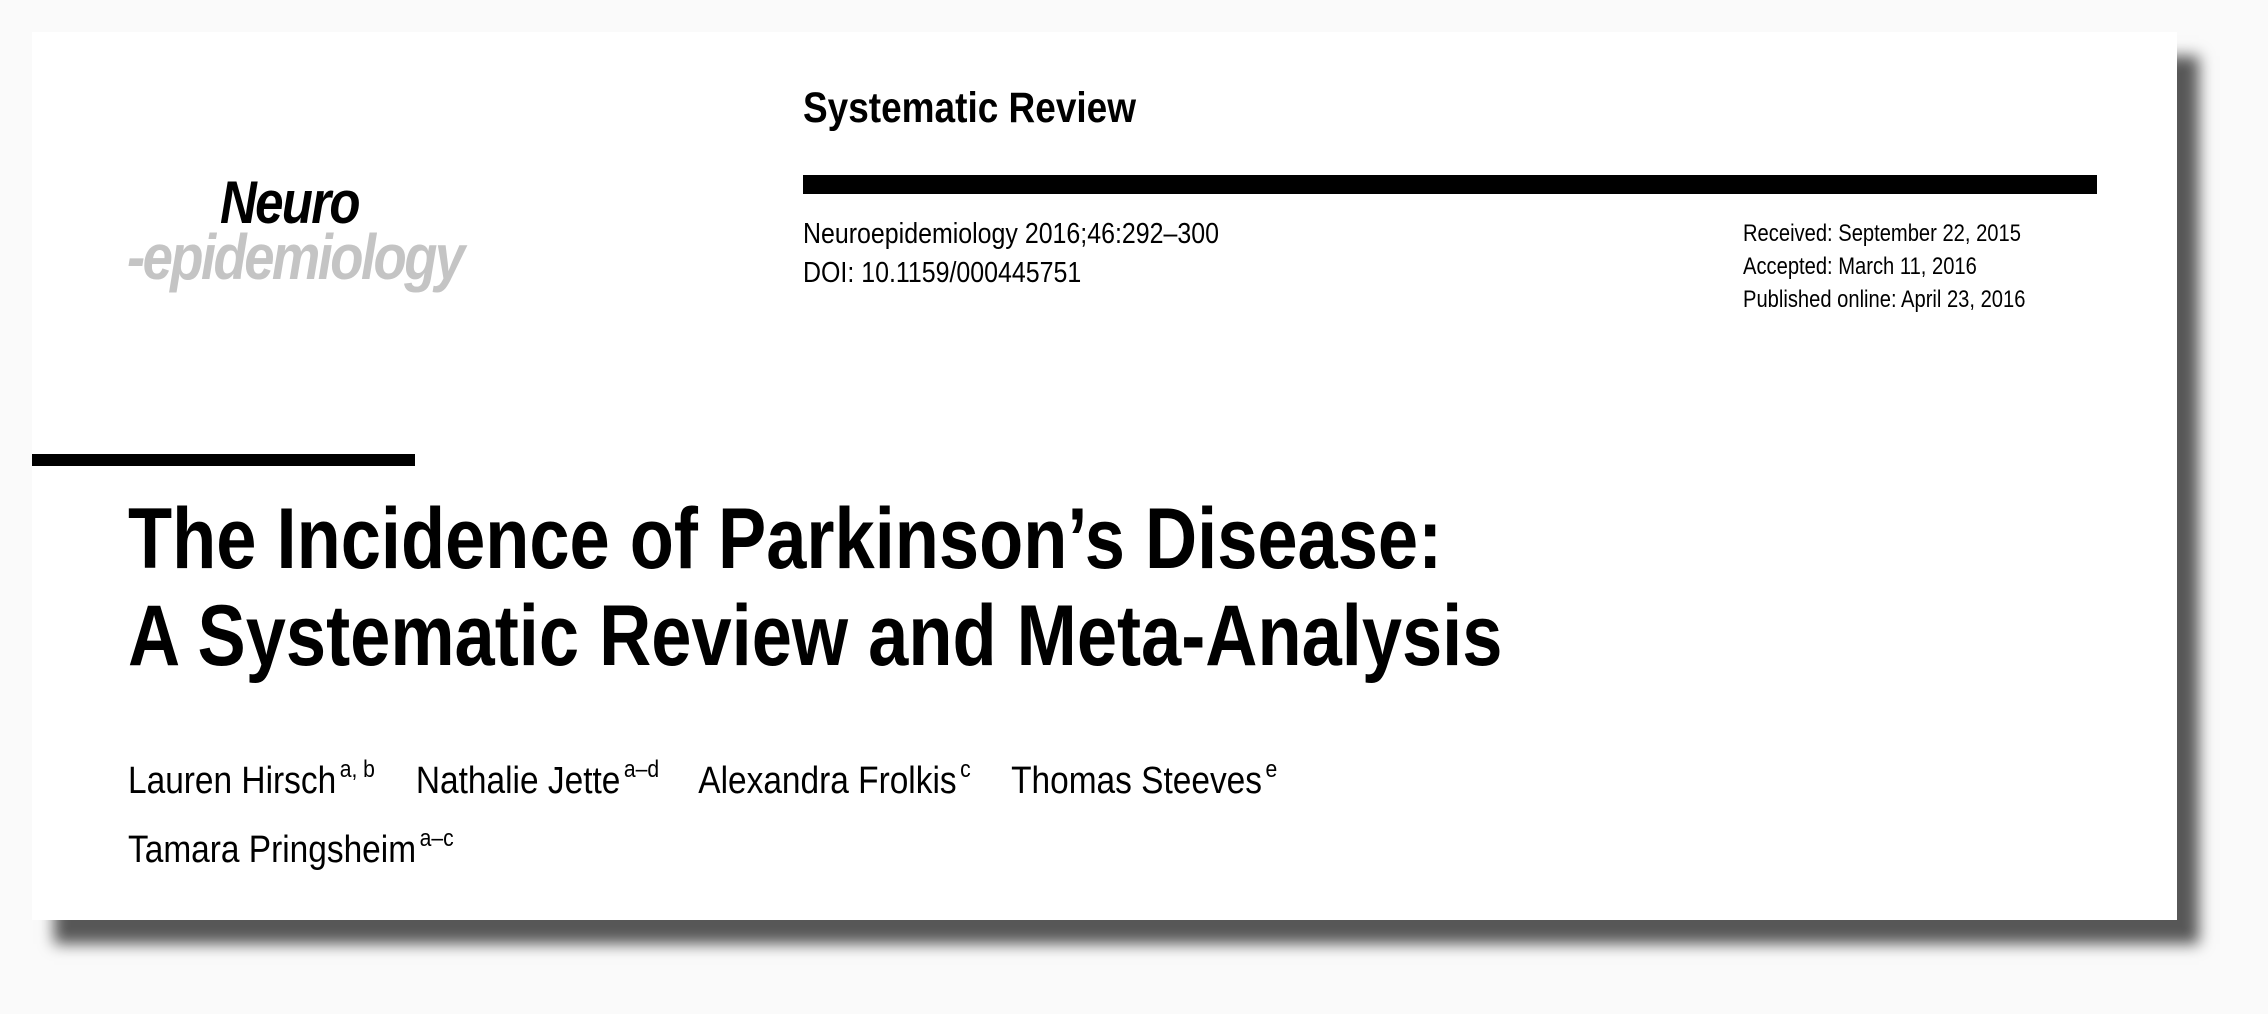  I want to click on published-date: Published online: April 23, 2016, so click(1884, 299).